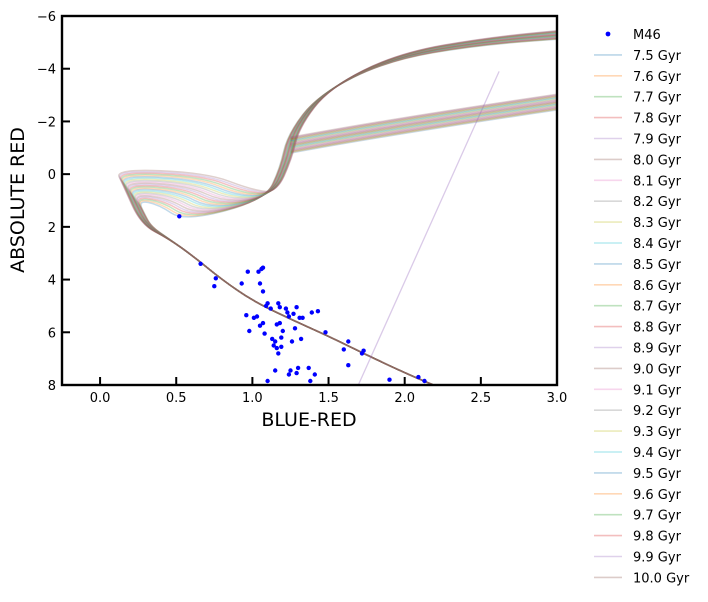 This screenshot has width=708, height=602. I want to click on legend-label: 8.3 Gyr, so click(657, 223).